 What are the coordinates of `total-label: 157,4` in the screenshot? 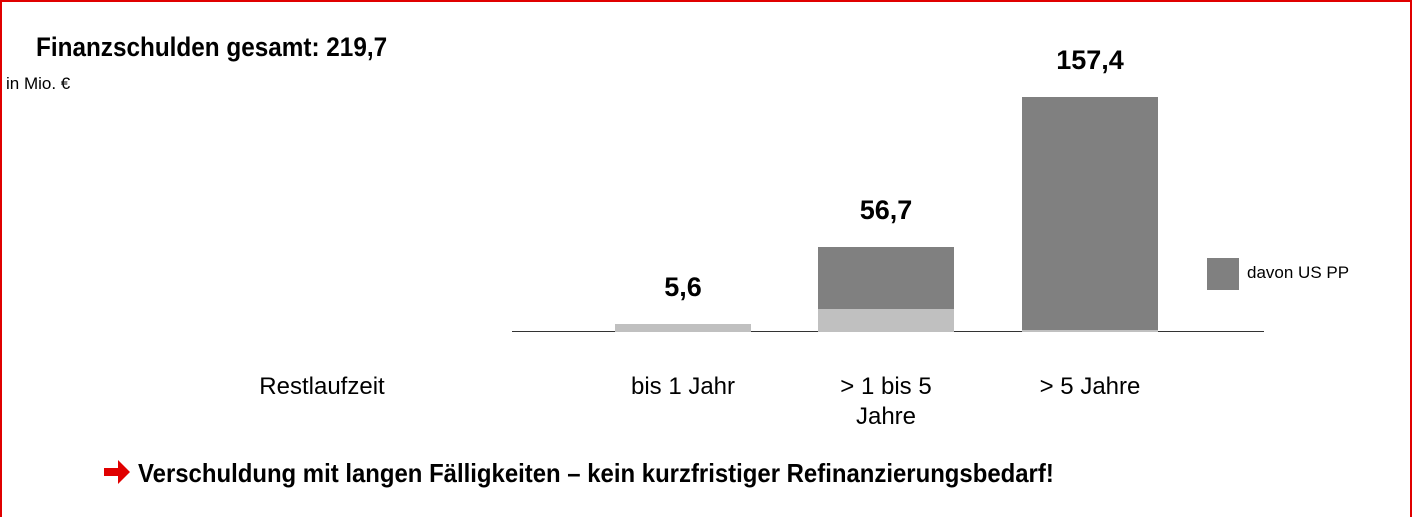 It's located at (1090, 60).